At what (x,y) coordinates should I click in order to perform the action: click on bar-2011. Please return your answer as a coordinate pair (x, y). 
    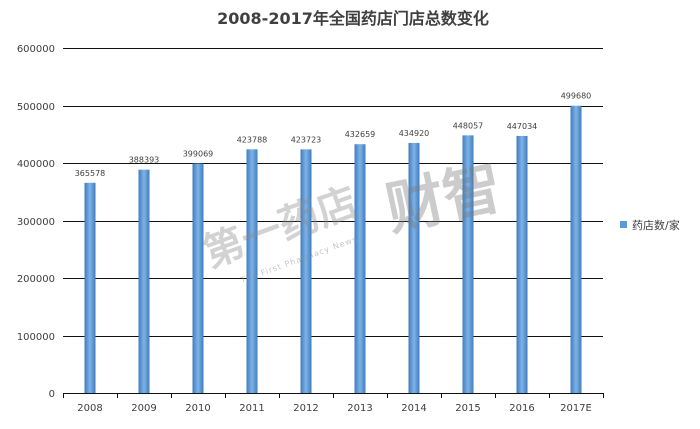
    Looking at the image, I should click on (252, 271).